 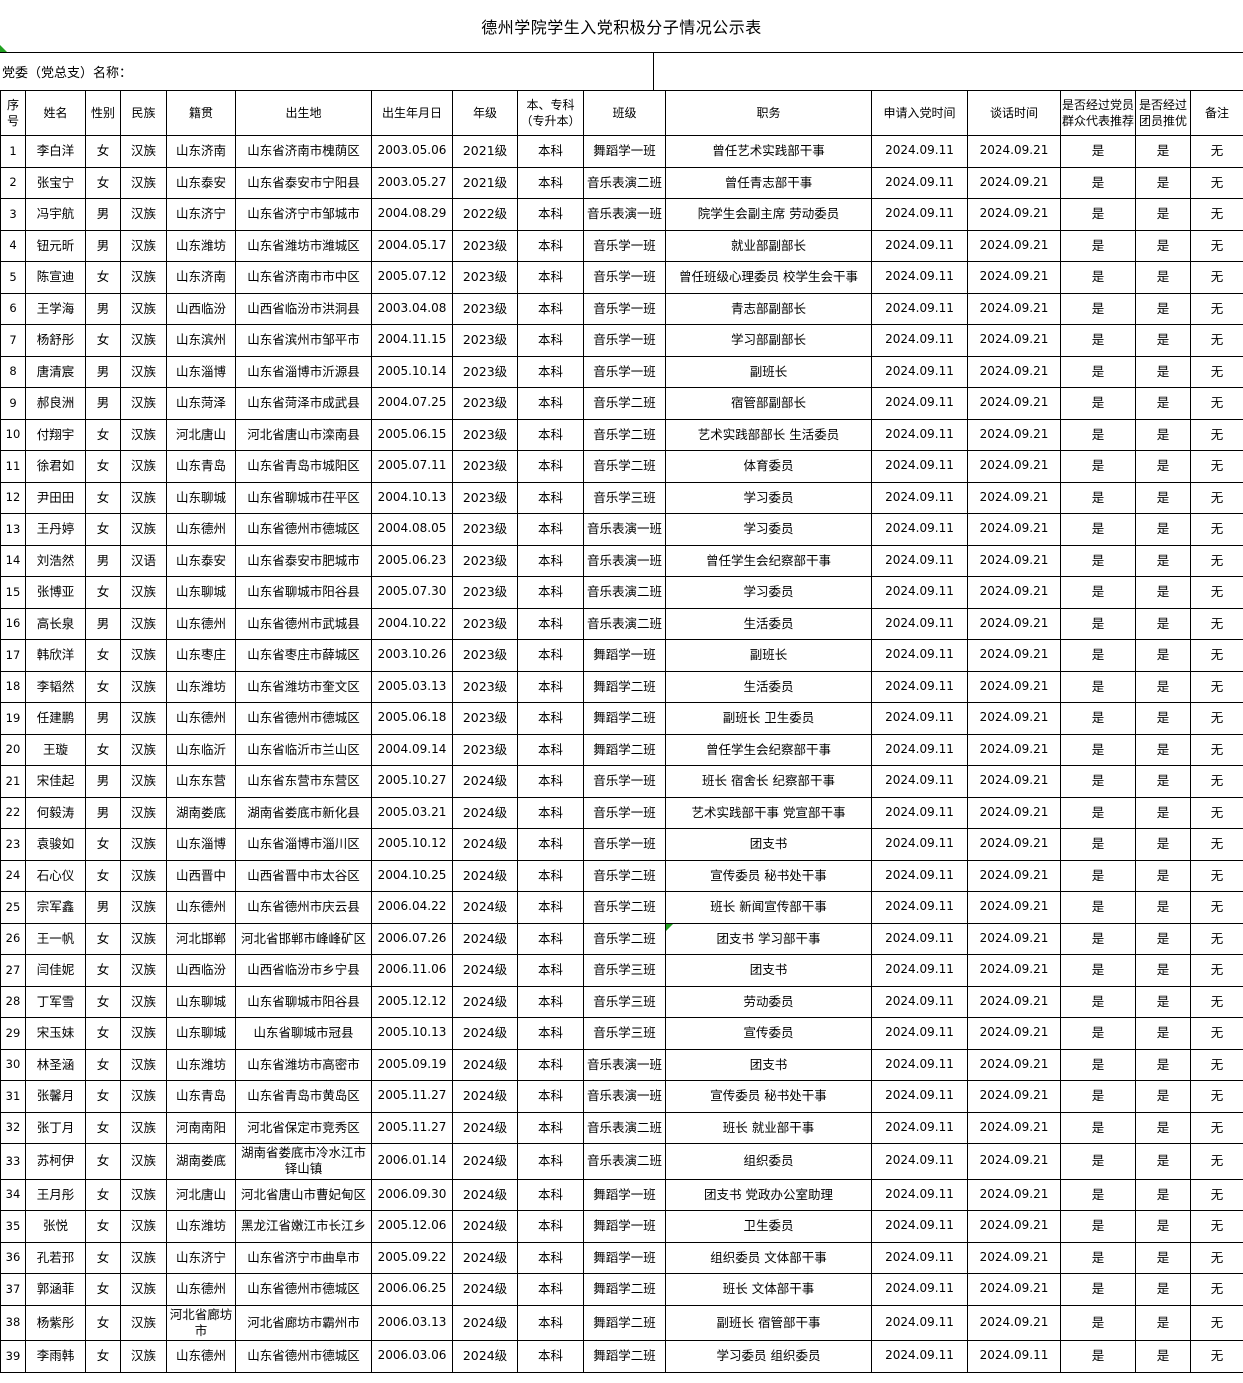 What do you see at coordinates (485, 113) in the screenshot?
I see `column-header-grade: 年级` at bounding box center [485, 113].